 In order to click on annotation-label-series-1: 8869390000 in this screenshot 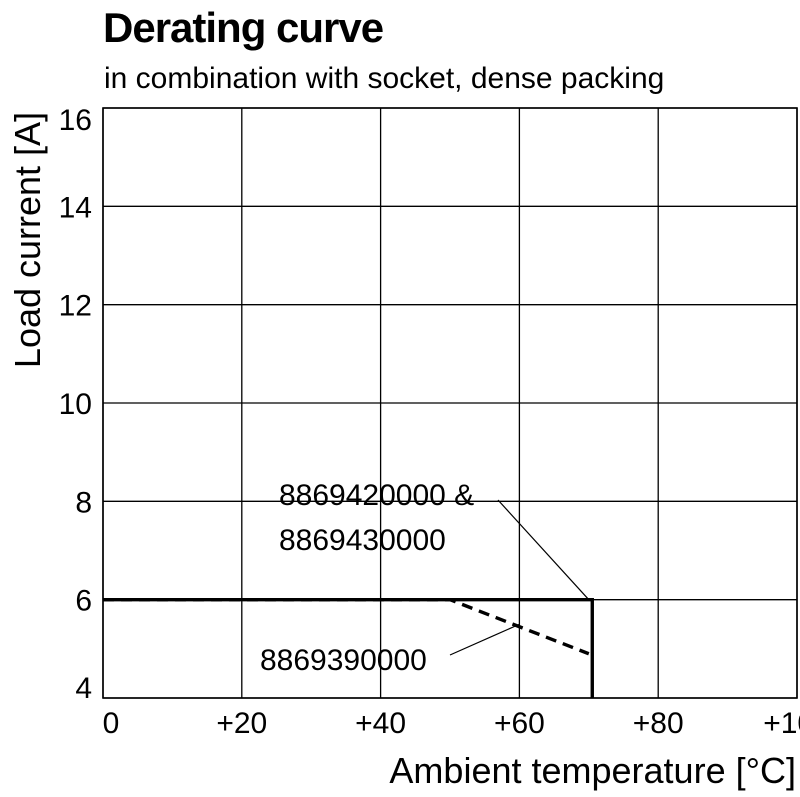, I will do `click(343, 660)`.